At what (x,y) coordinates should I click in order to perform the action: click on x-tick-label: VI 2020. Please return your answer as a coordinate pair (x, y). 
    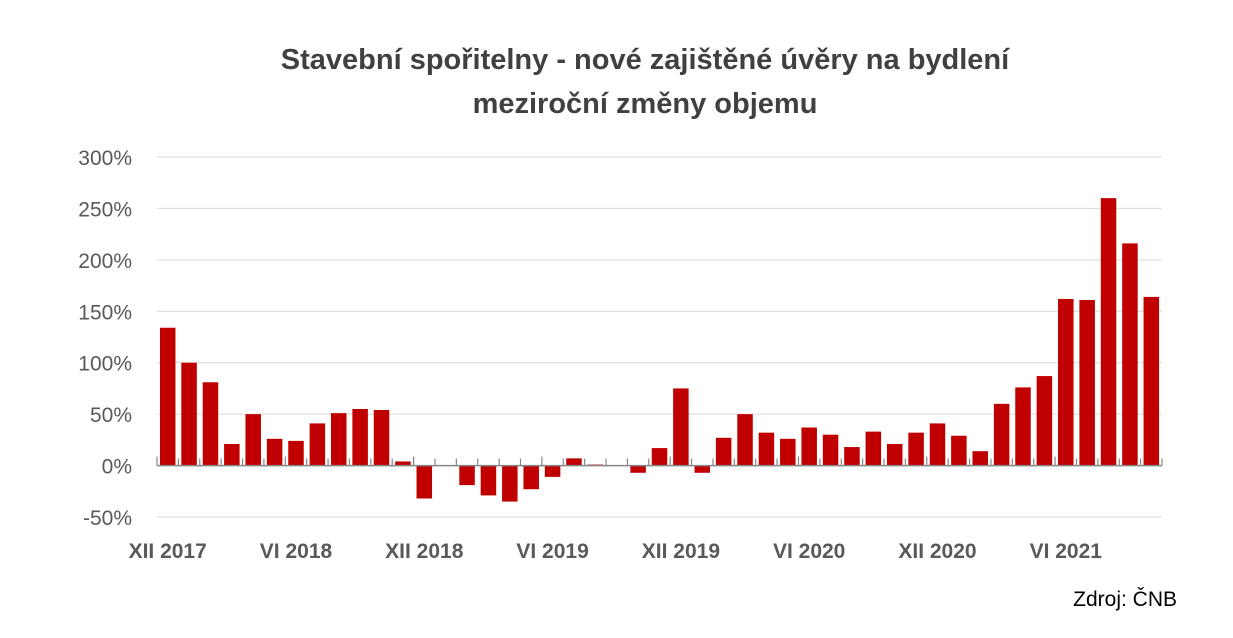
    Looking at the image, I should click on (809, 551).